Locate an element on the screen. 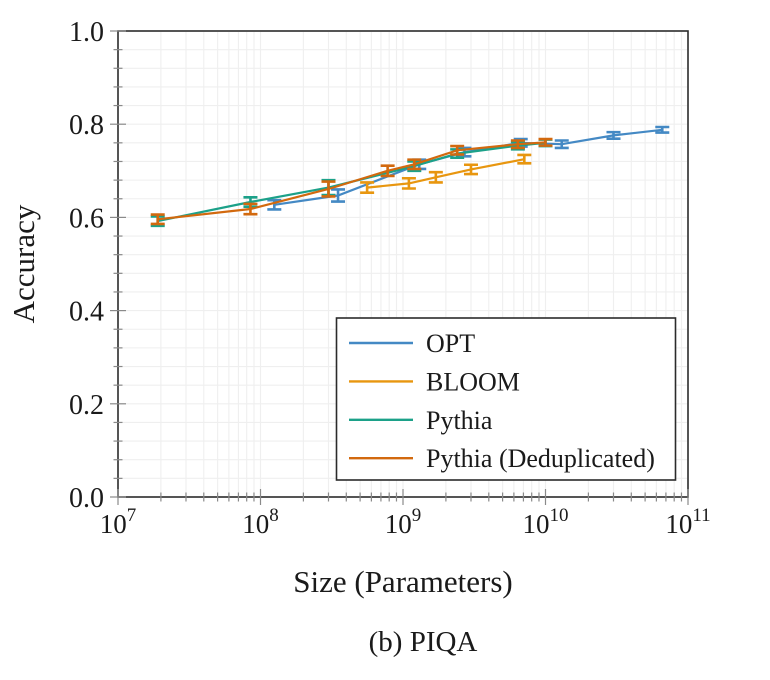 This screenshot has width=770, height=680. legend-item-bloom: BLOOM is located at coordinates (434, 381).